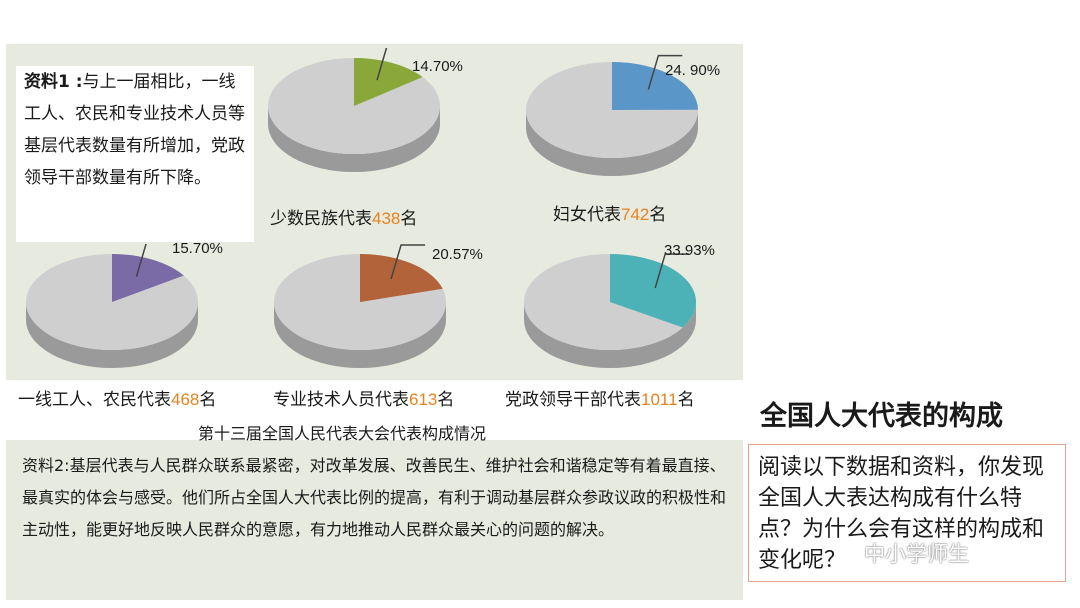  I want to click on percent-label-professionals: 20.57%, so click(457, 254).